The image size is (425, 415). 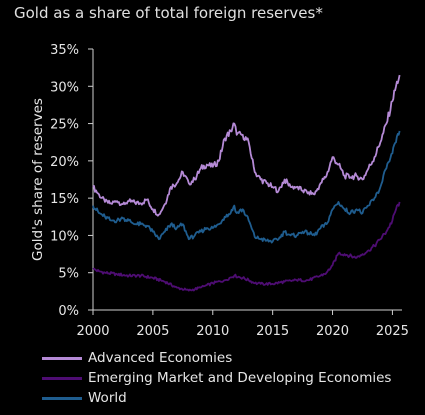 I want to click on legend-item: Emerging Market and Developing Economies, so click(x=216, y=378).